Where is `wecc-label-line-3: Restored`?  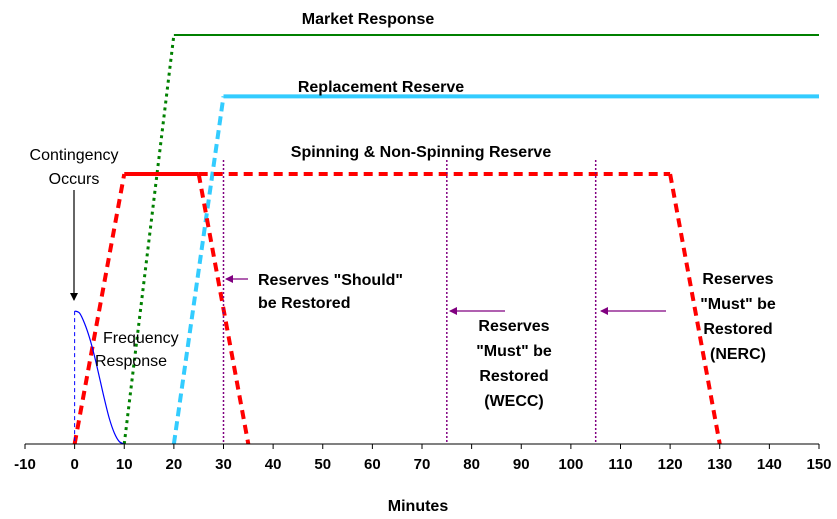 wecc-label-line-3: Restored is located at coordinates (513, 376).